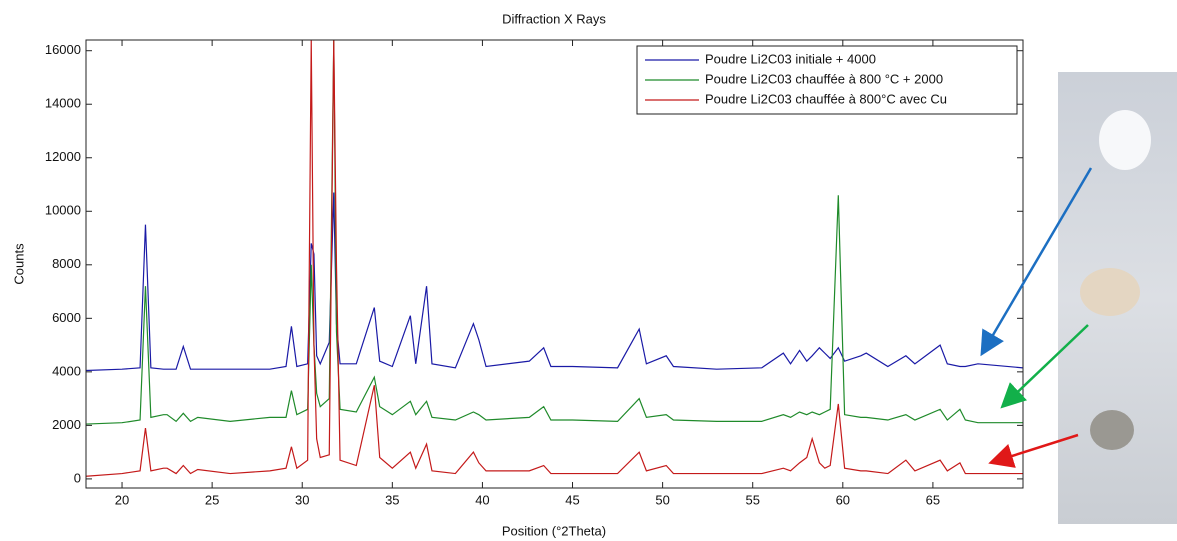 The height and width of the screenshot is (541, 1177). What do you see at coordinates (66, 424) in the screenshot?
I see `y-tick-label: 2000` at bounding box center [66, 424].